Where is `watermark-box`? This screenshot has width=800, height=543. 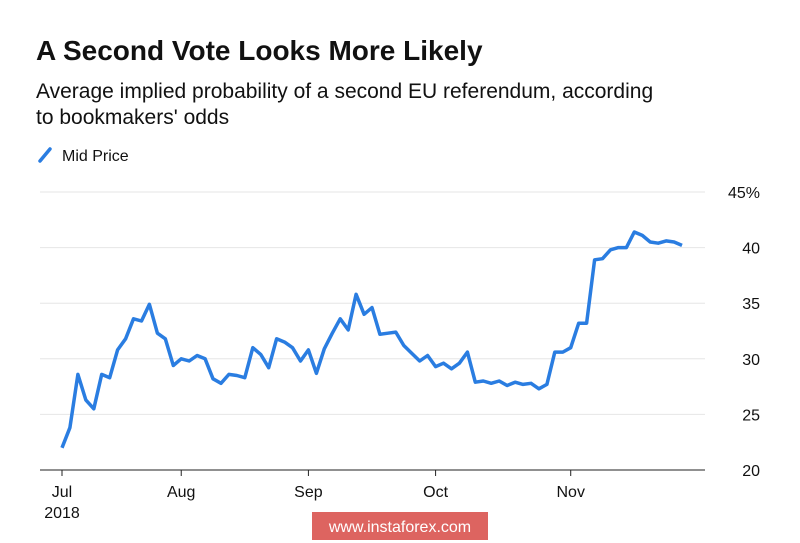 watermark-box is located at coordinates (400, 526).